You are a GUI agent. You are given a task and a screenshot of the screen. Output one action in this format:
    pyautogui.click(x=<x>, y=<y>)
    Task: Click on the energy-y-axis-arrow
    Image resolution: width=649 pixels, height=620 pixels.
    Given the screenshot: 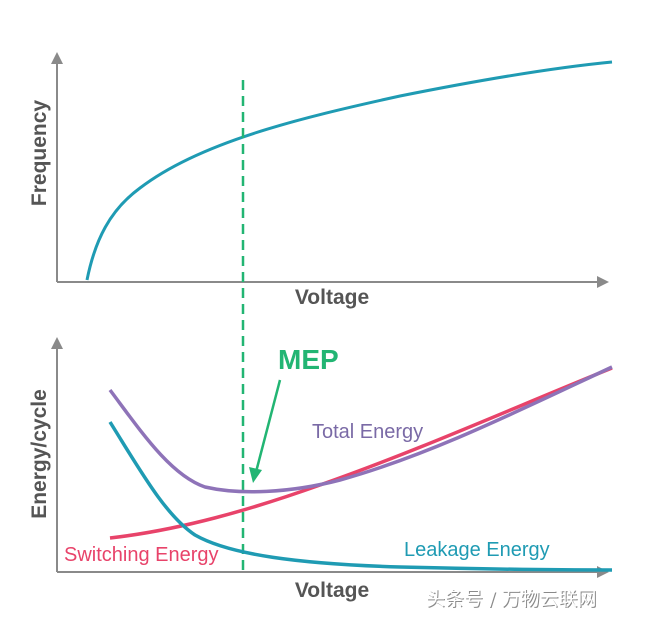 What is the action you would take?
    pyautogui.click(x=57, y=343)
    